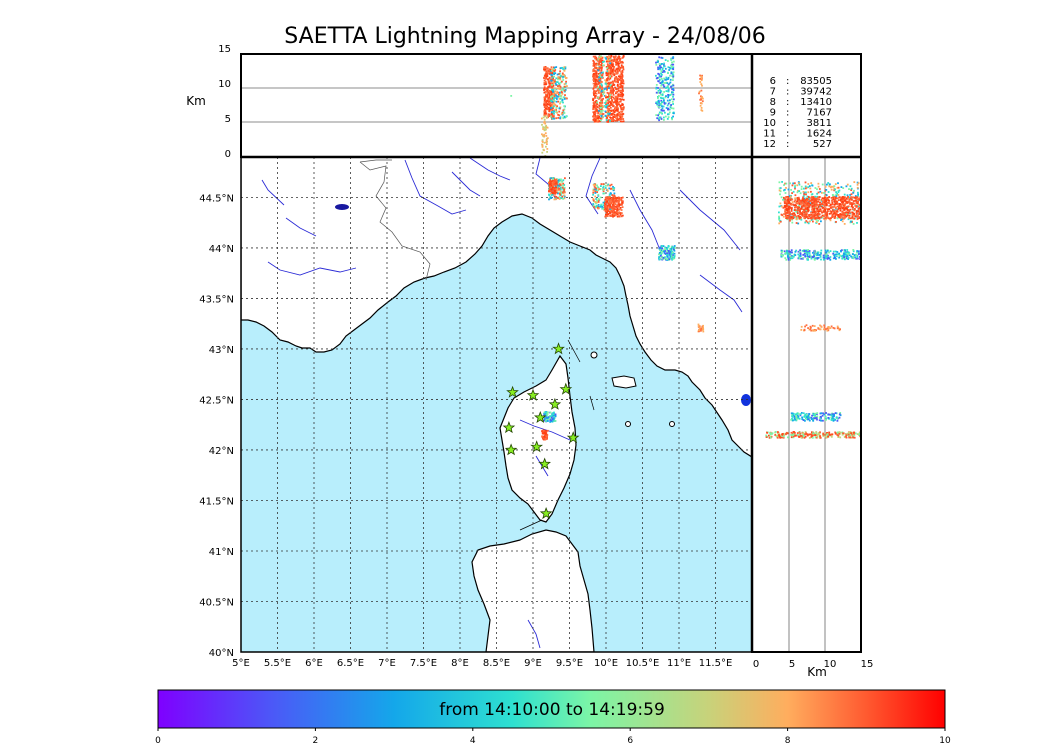 Image resolution: width=1050 pixels, height=750 pixels. What do you see at coordinates (216, 501) in the screenshot?
I see `latitude-tick: 41.5°N` at bounding box center [216, 501].